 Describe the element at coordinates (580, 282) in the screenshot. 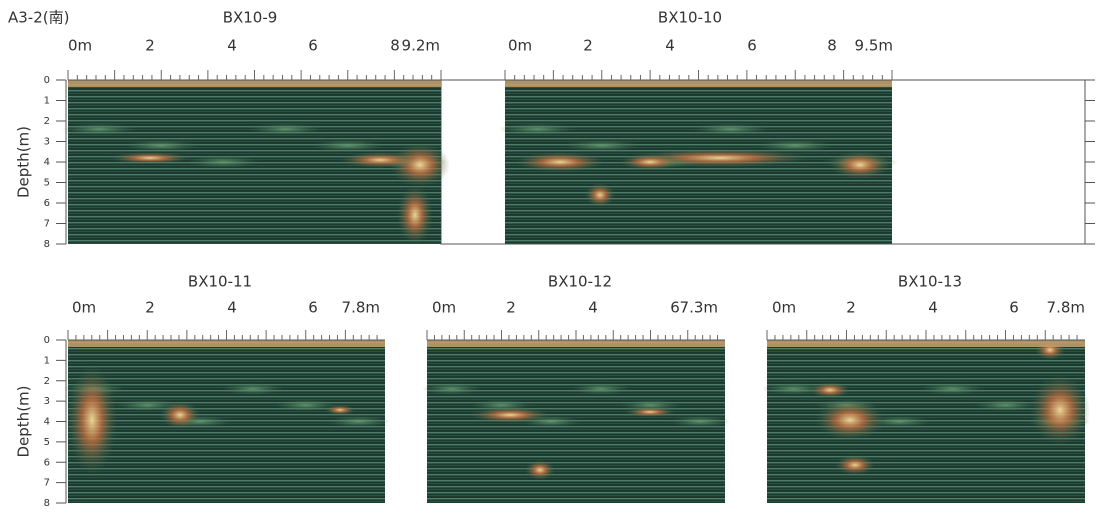

I see `panel-title: BX10-12` at that location.